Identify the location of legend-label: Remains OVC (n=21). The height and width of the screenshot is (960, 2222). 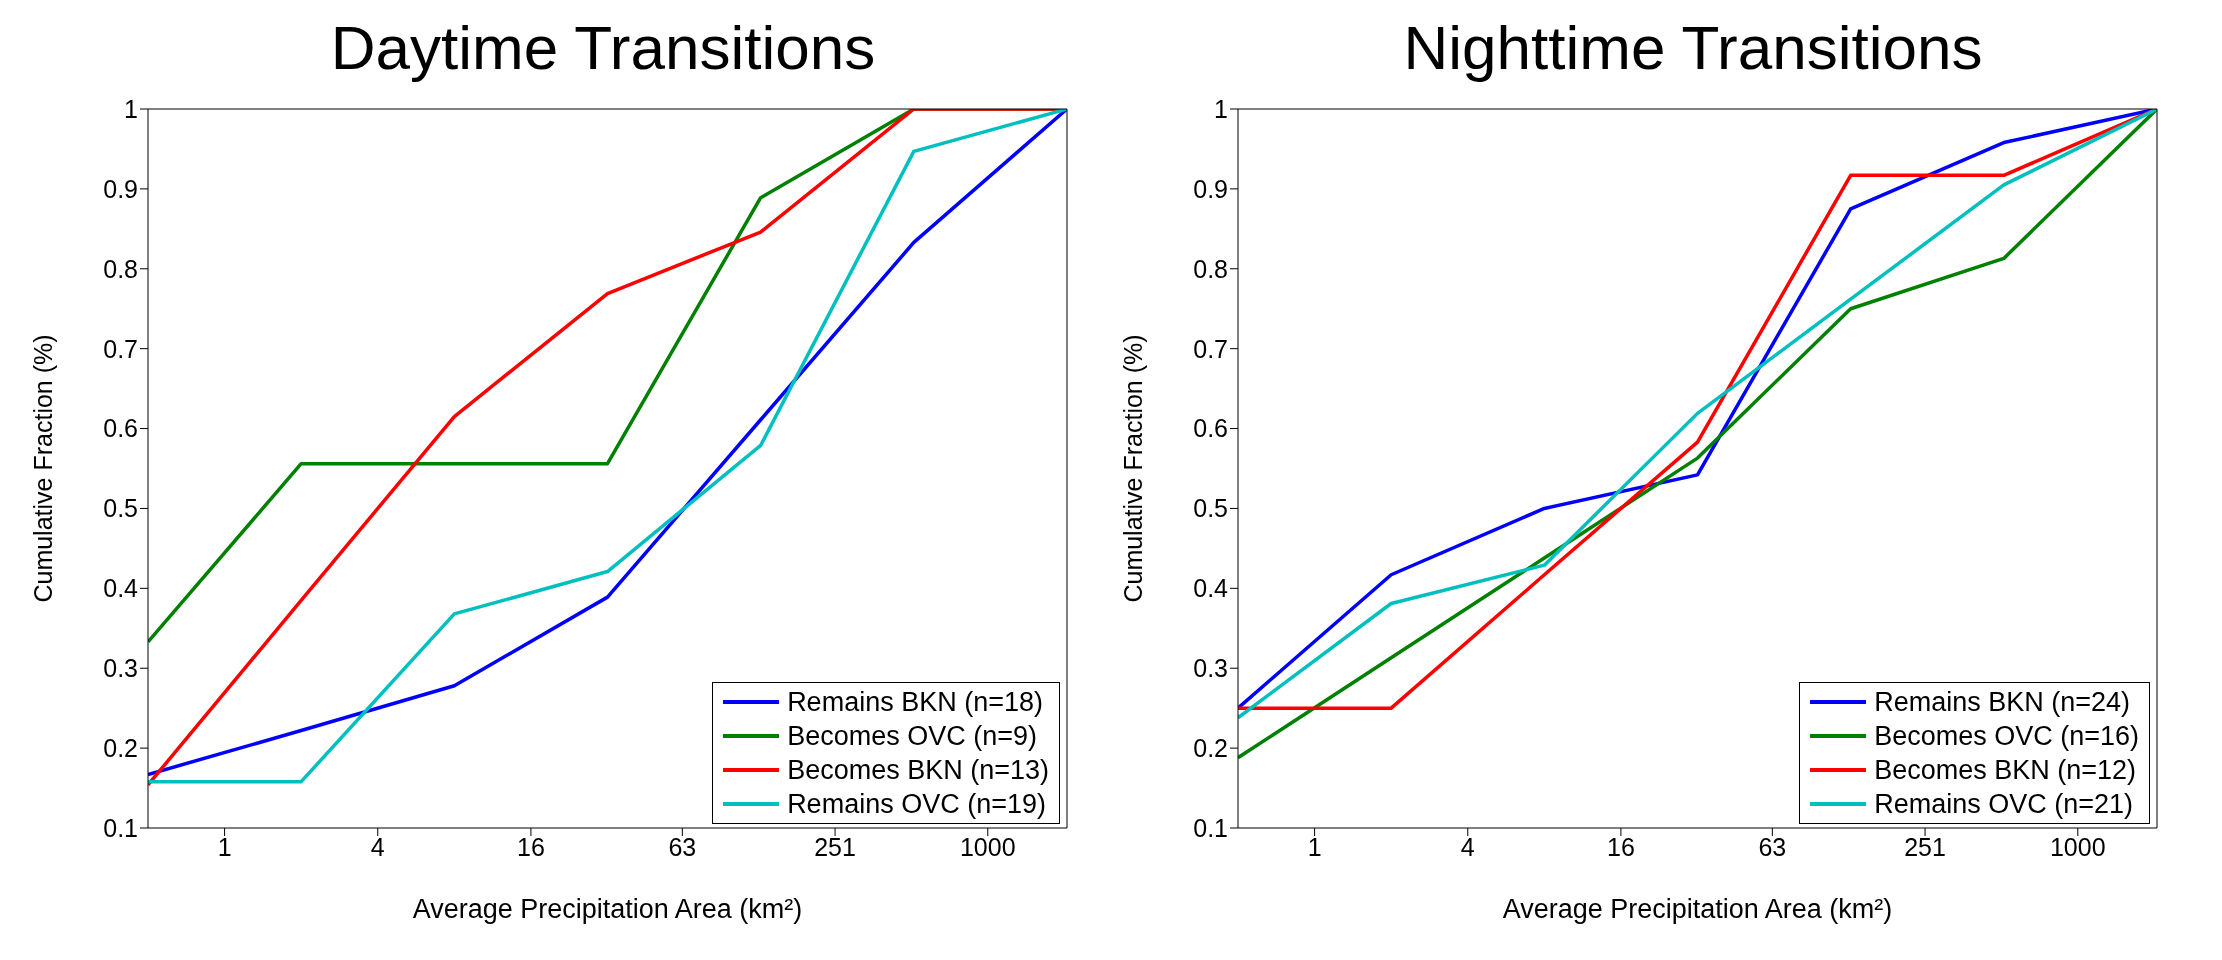
(2003, 804).